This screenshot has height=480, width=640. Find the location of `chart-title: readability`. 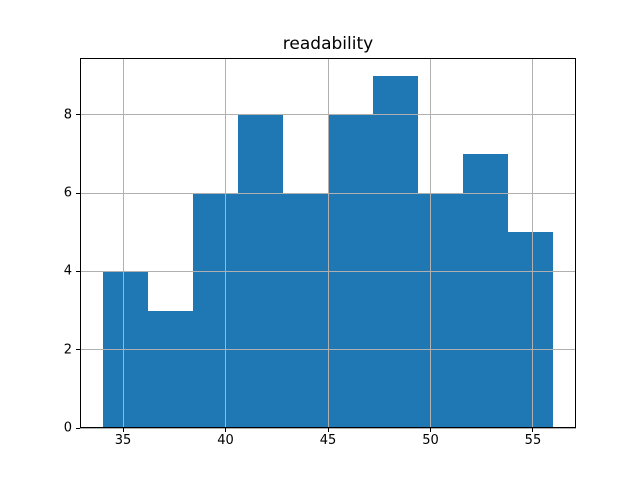

chart-title: readability is located at coordinates (328, 44).